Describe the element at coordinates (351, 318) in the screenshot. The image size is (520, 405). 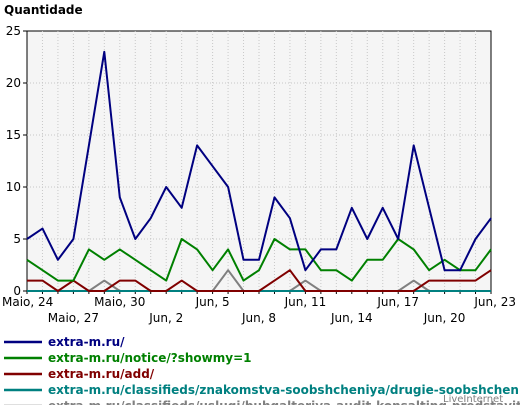
I see `x-tick-label: Jun, 14` at that location.